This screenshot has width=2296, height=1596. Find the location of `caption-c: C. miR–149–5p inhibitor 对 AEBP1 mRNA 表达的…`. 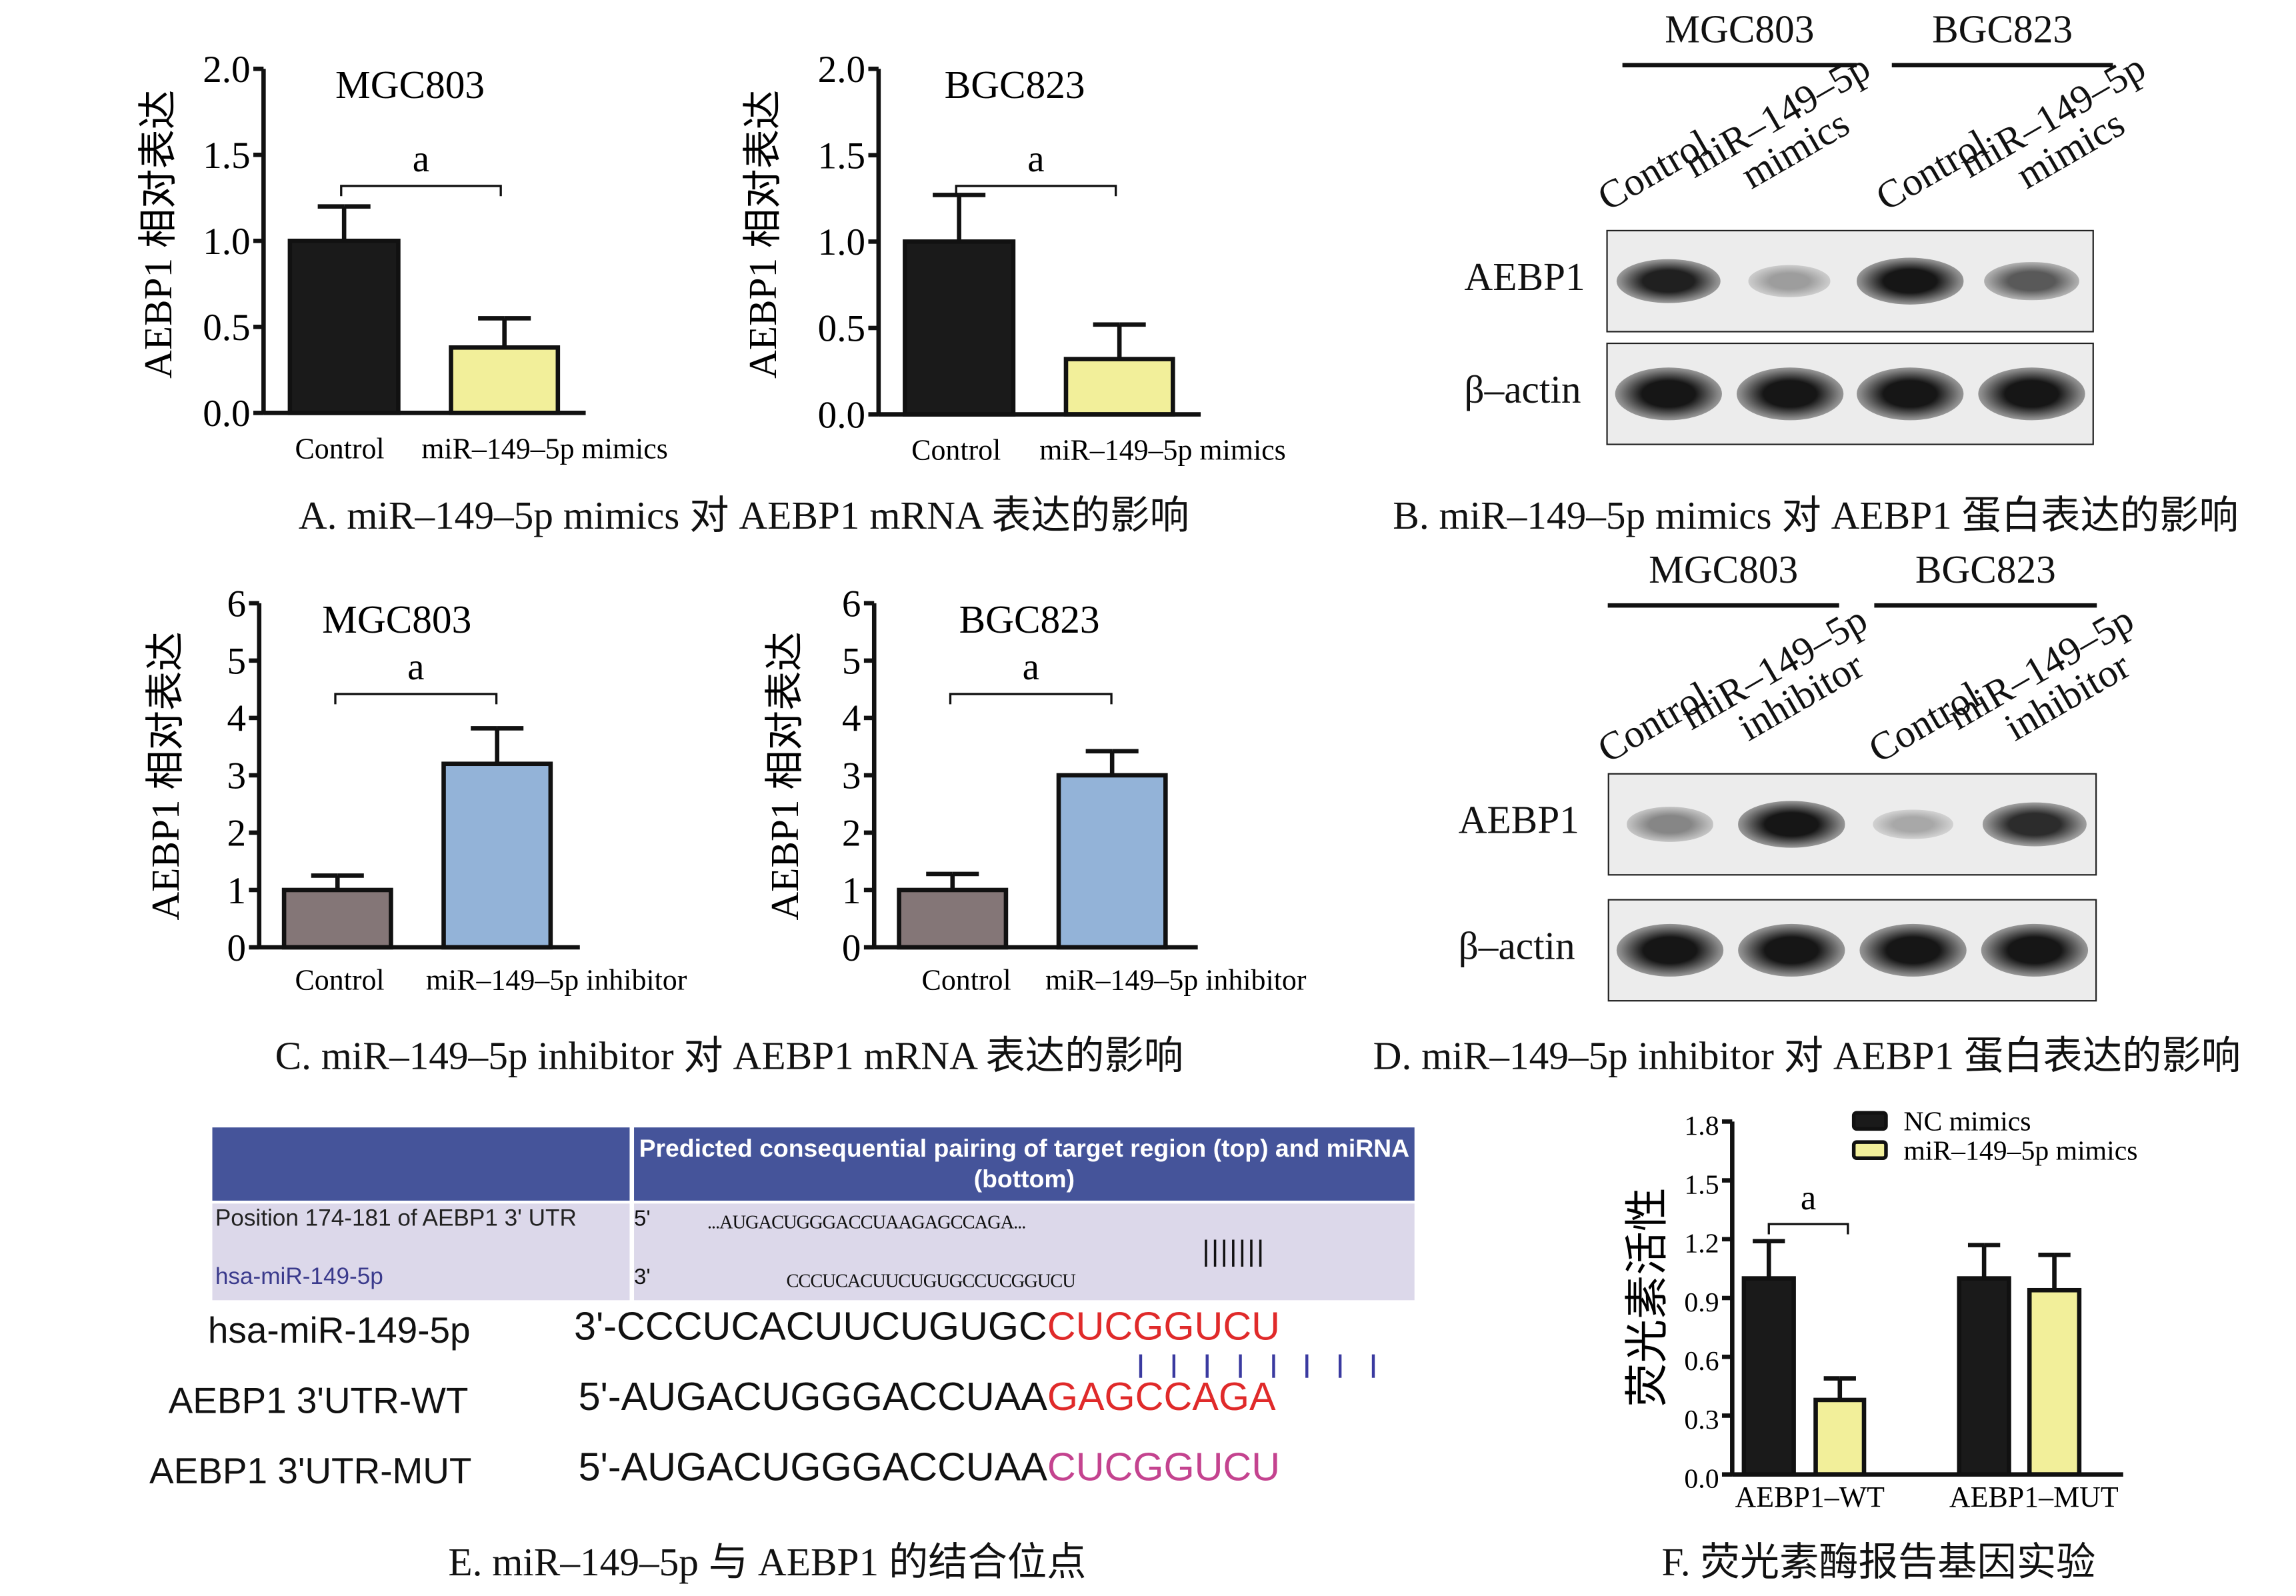

caption-c: C. miR–149–5p inhibitor 对 AEBP1 mRNA 表达的… is located at coordinates (729, 1055).